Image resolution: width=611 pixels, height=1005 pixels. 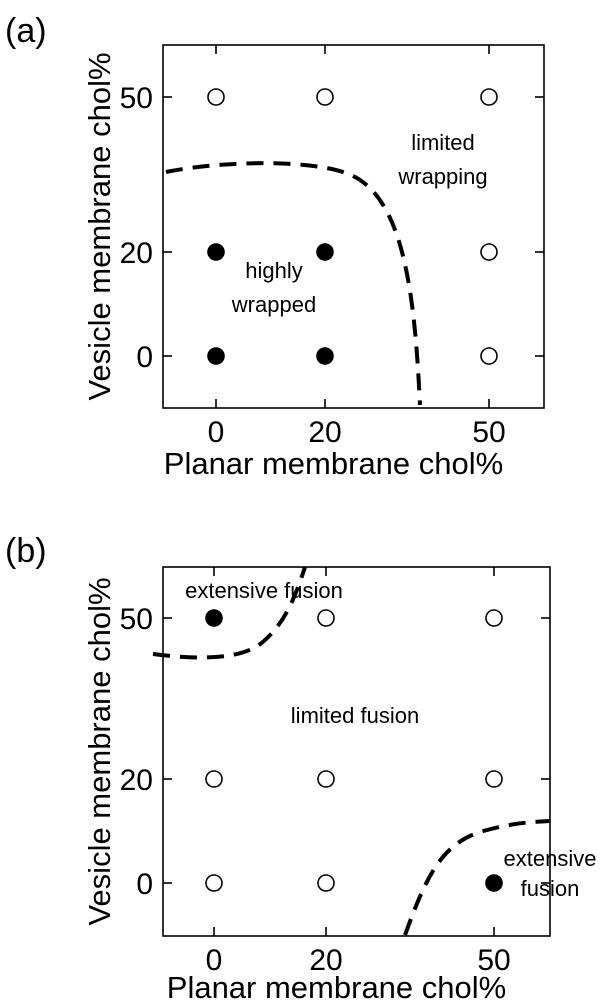 What do you see at coordinates (273, 304) in the screenshot?
I see `annotation-highly-wrapped: wrapped` at bounding box center [273, 304].